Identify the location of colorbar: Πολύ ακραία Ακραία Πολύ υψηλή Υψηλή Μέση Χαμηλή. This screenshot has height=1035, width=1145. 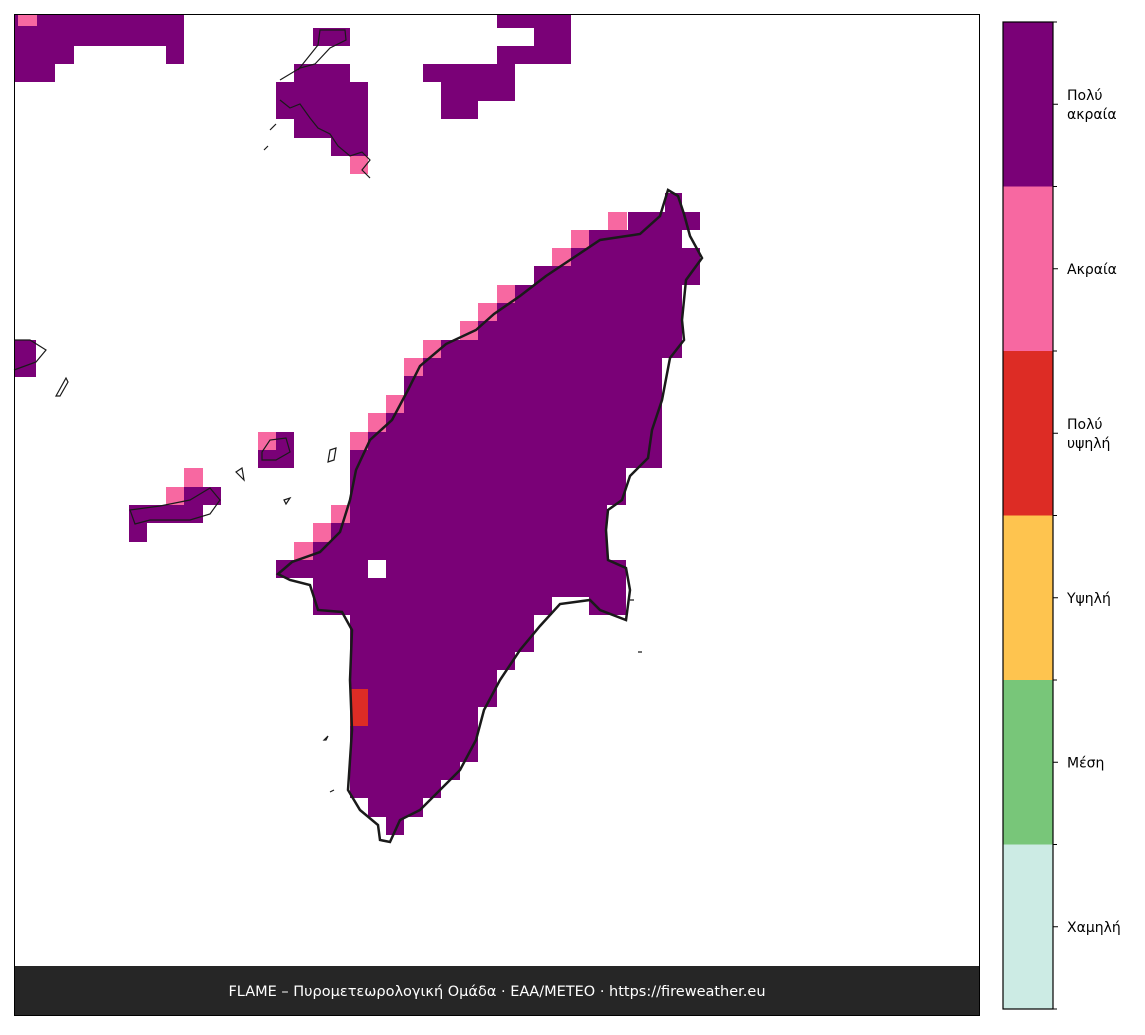
(1061, 515).